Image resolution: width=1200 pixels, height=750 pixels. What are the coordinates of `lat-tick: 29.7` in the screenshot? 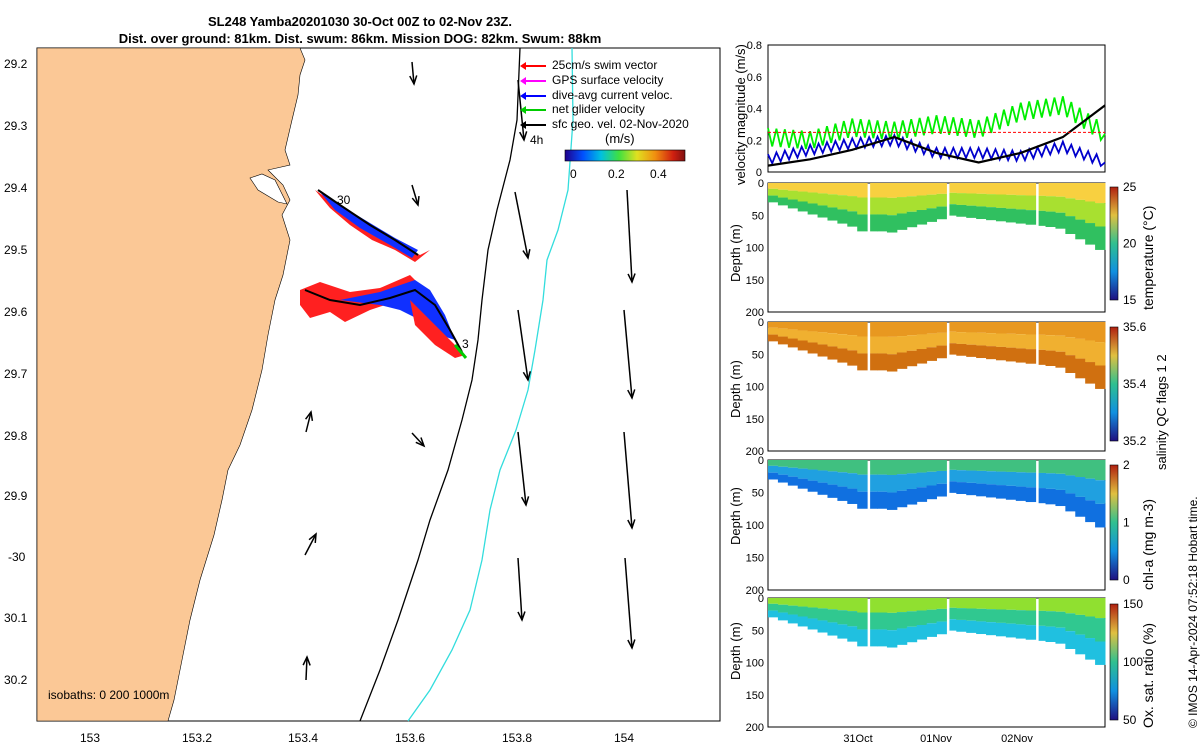 It's located at (16, 374).